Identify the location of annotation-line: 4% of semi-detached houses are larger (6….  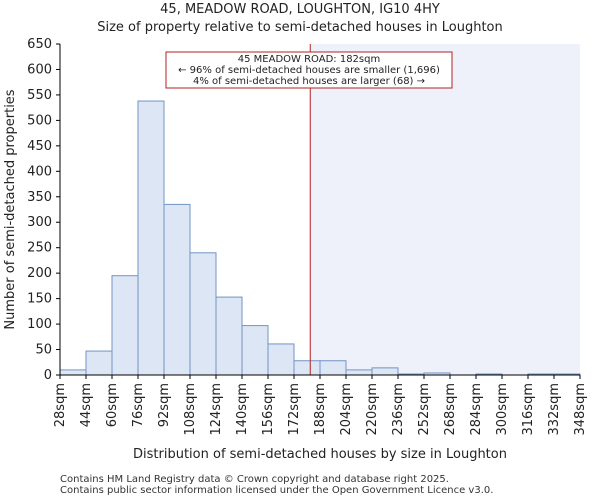
(309, 81).